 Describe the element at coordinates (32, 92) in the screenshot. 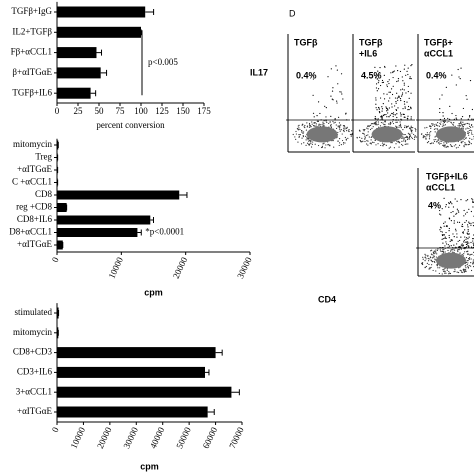

I see `y-tick-label: TGFβ+IL6` at that location.